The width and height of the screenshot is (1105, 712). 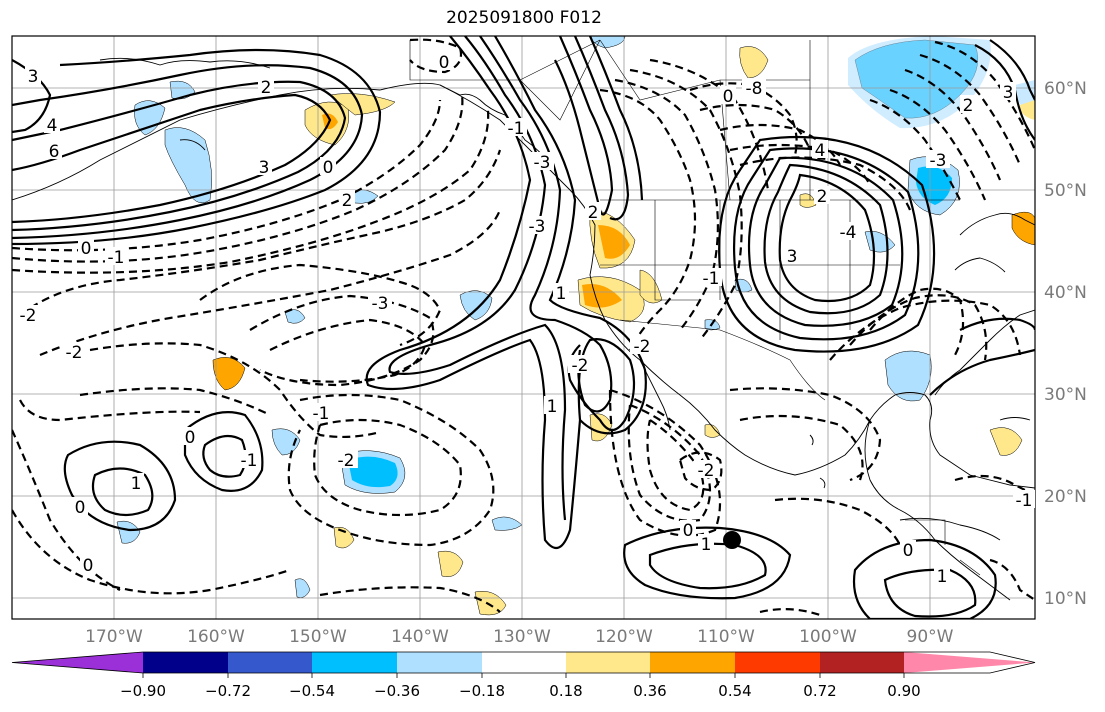 What do you see at coordinates (903, 691) in the screenshot?
I see `colorbar-tick-label: 0.90` at bounding box center [903, 691].